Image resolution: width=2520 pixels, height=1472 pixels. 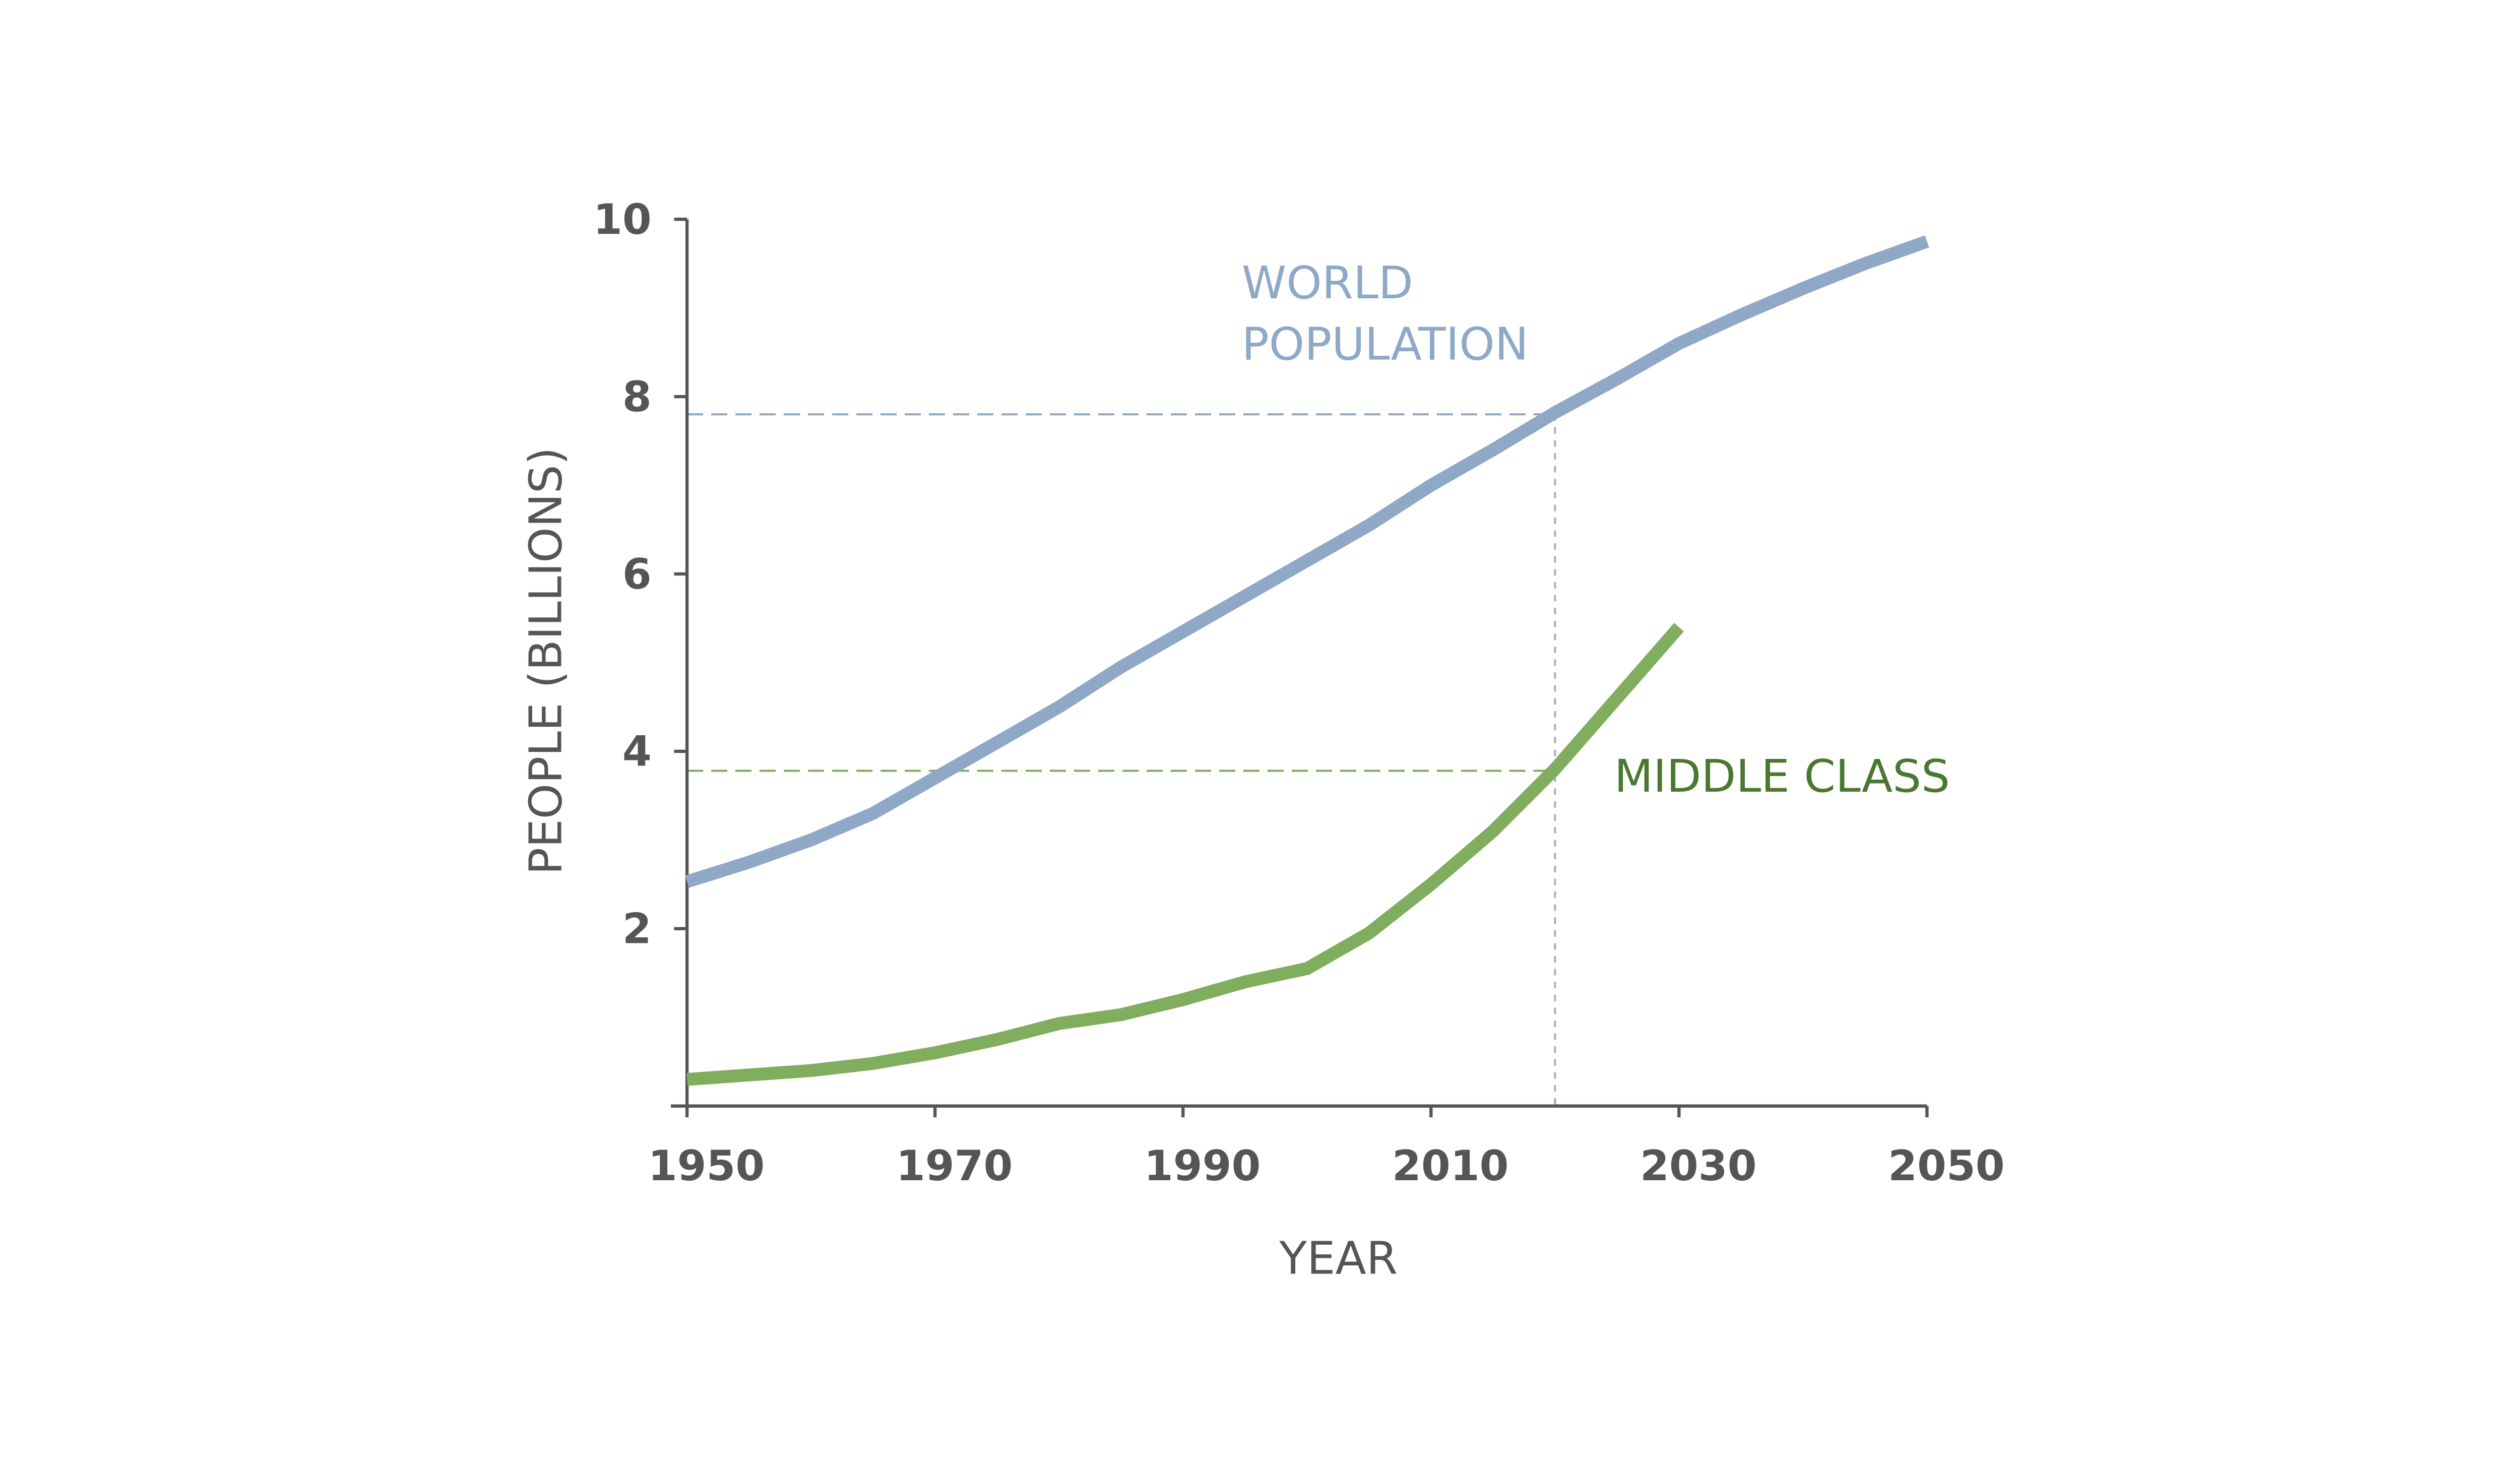 I want to click on x-tick-label: 2030, so click(x=1698, y=1165).